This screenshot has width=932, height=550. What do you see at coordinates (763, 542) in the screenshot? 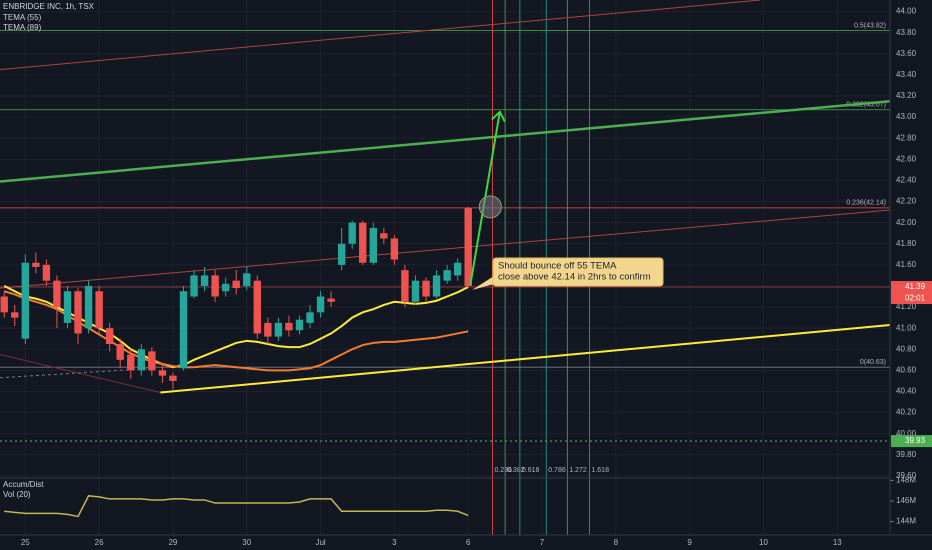
I see `x-tick-label: 10` at bounding box center [763, 542].